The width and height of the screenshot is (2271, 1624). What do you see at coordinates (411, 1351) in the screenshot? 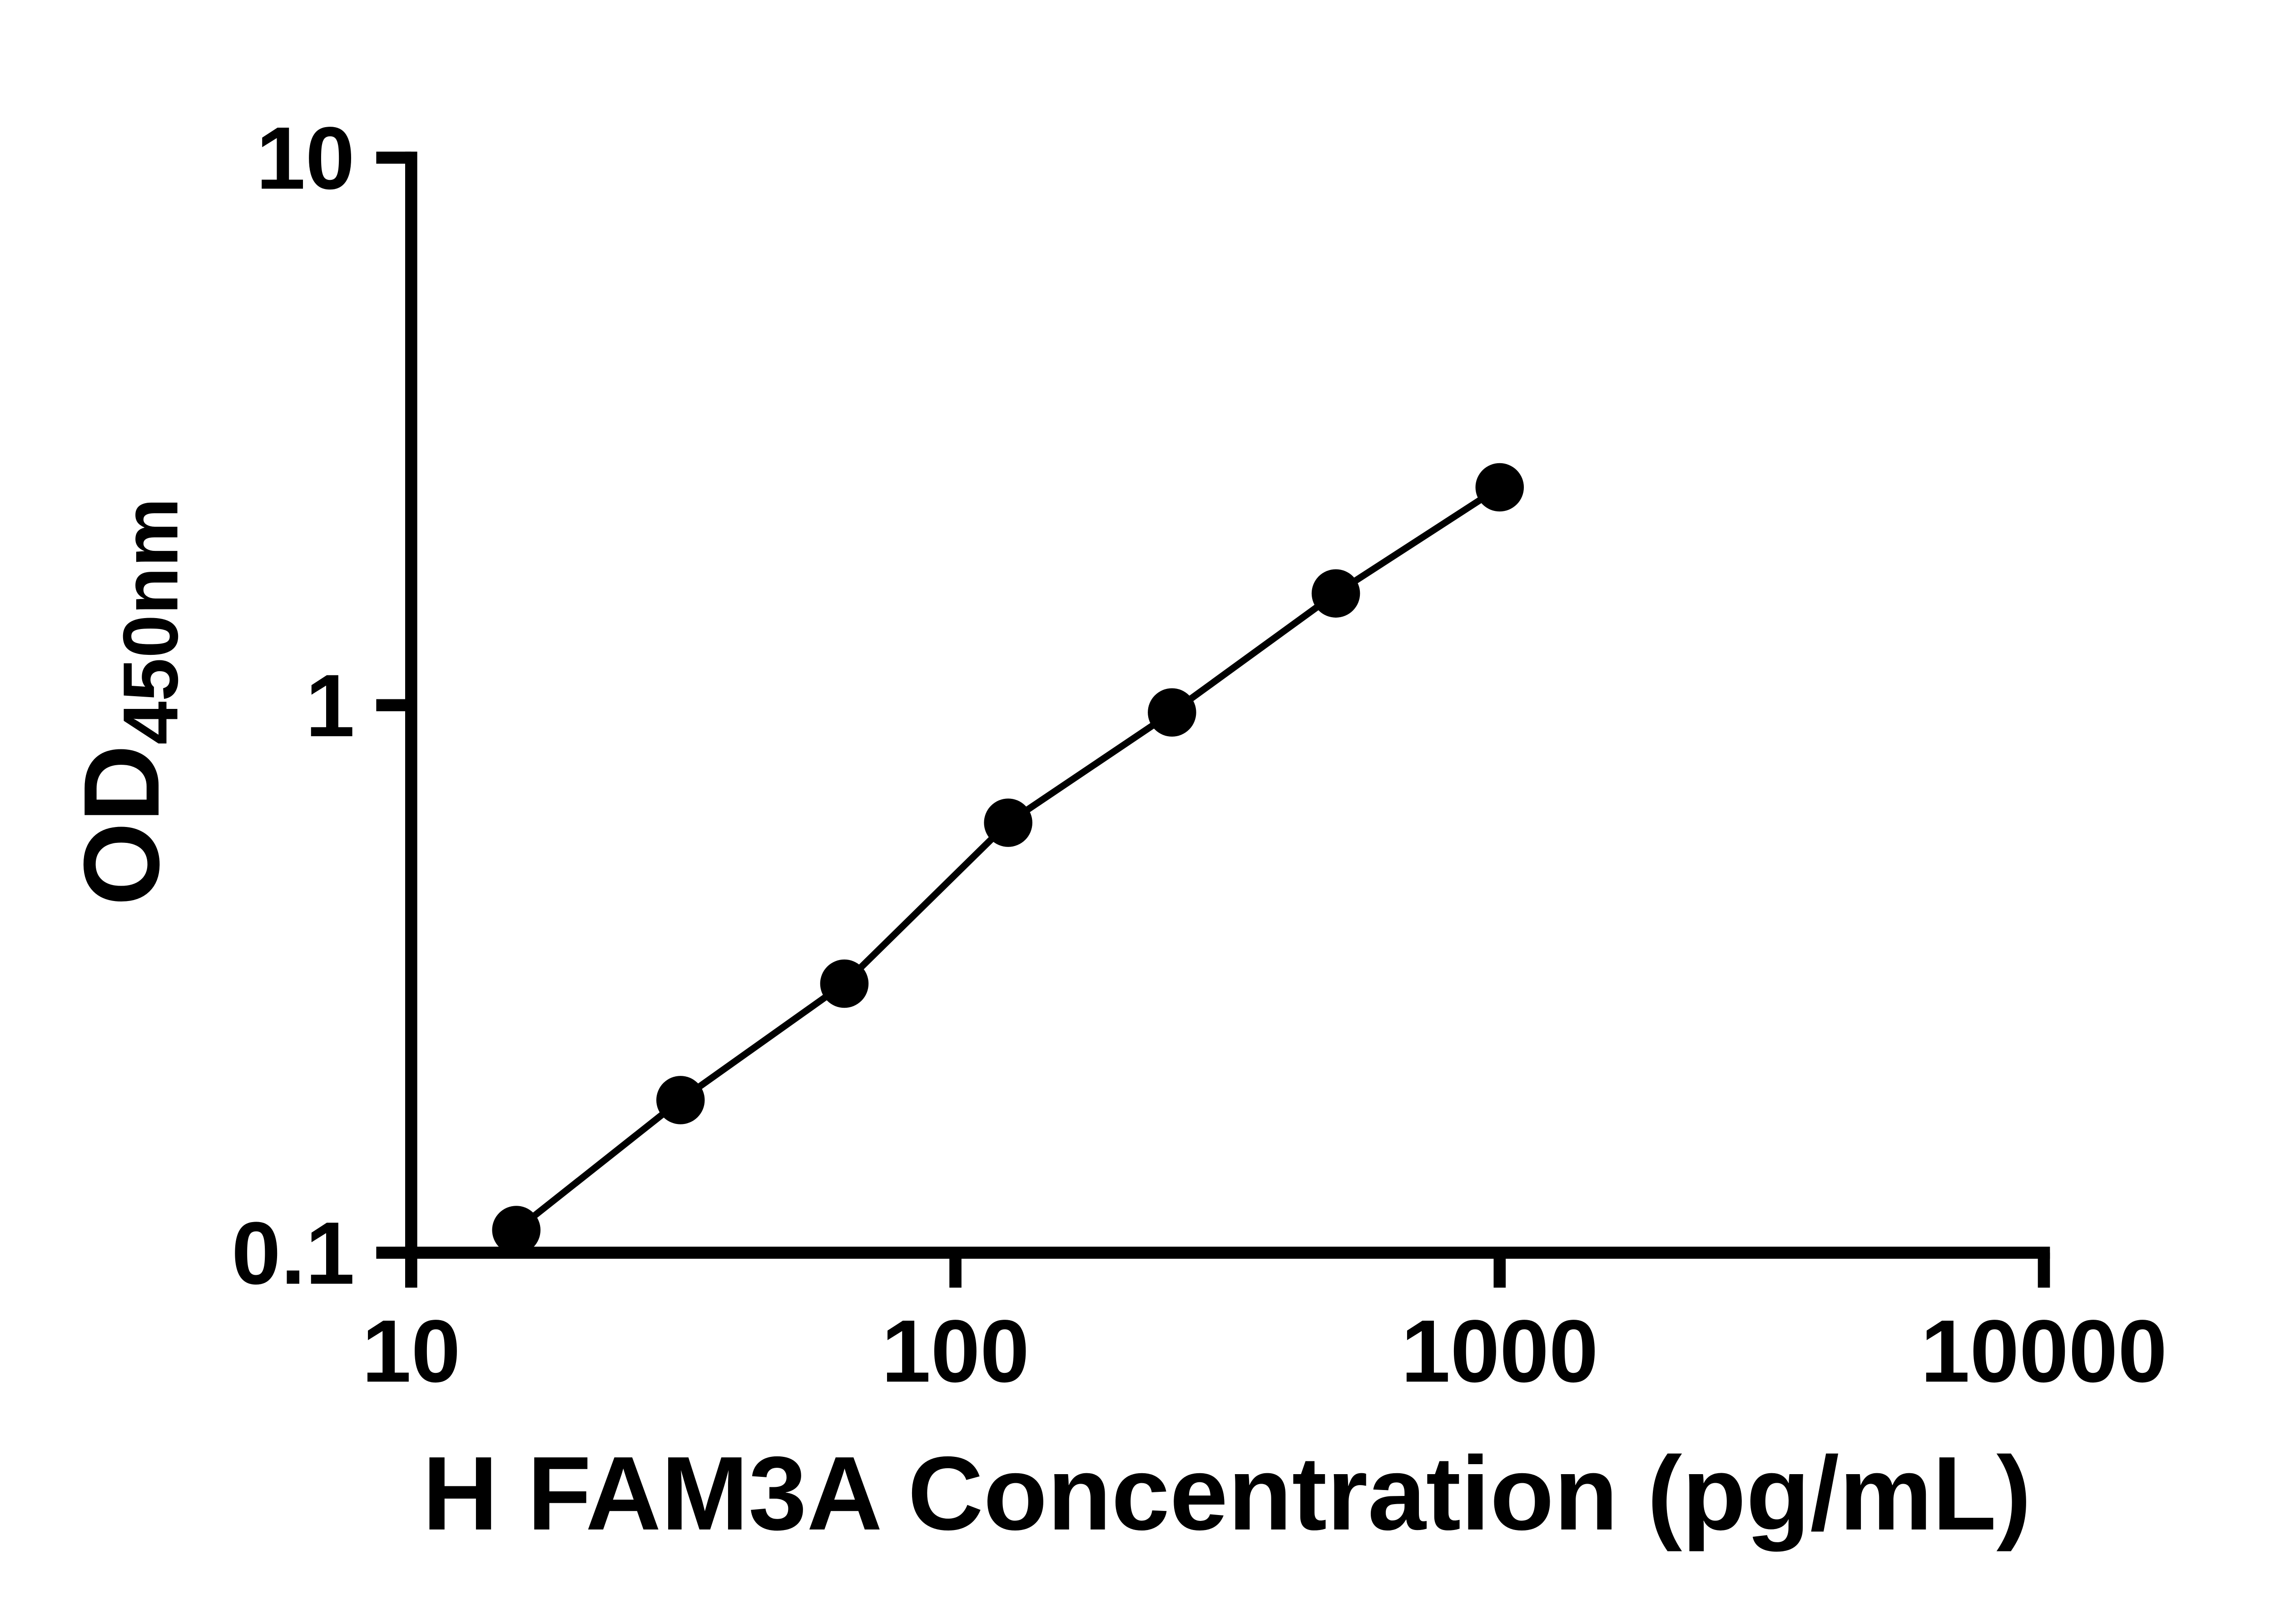
I see `x-tick-label: 10` at bounding box center [411, 1351].